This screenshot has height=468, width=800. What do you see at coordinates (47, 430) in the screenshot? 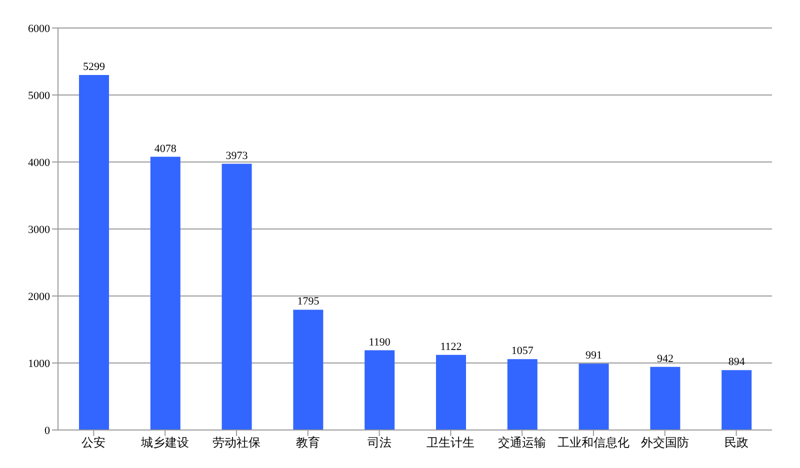
I see `y-tick-label: 0` at bounding box center [47, 430].